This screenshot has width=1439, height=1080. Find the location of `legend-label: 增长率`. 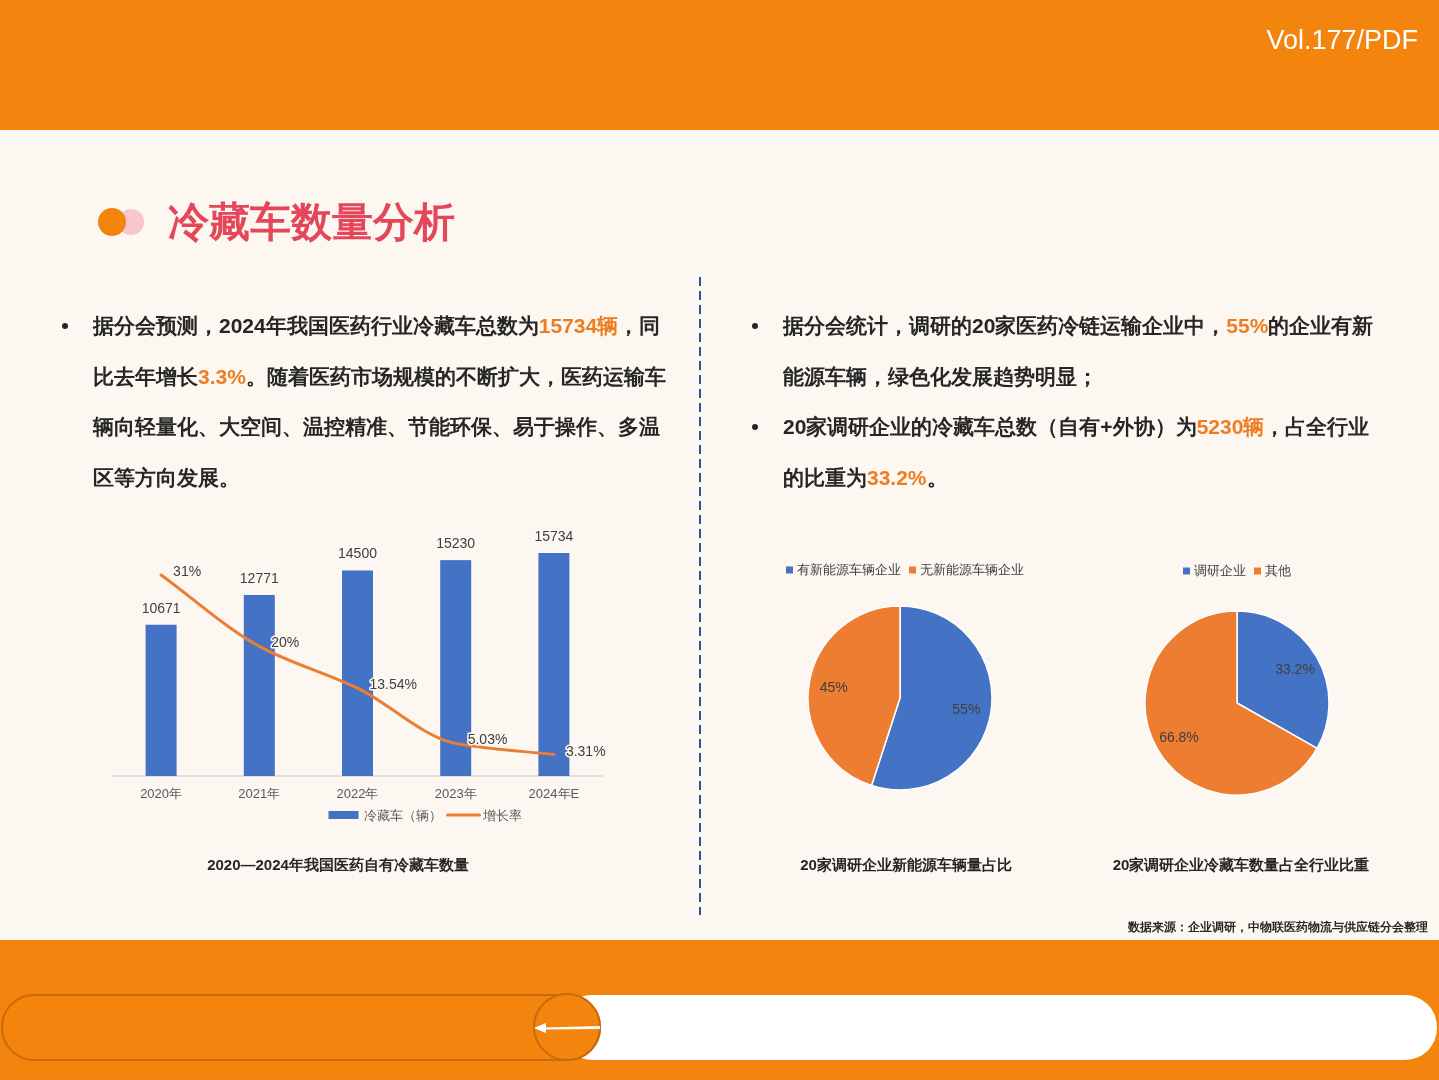

legend-label: 增长率 is located at coordinates (501, 815).